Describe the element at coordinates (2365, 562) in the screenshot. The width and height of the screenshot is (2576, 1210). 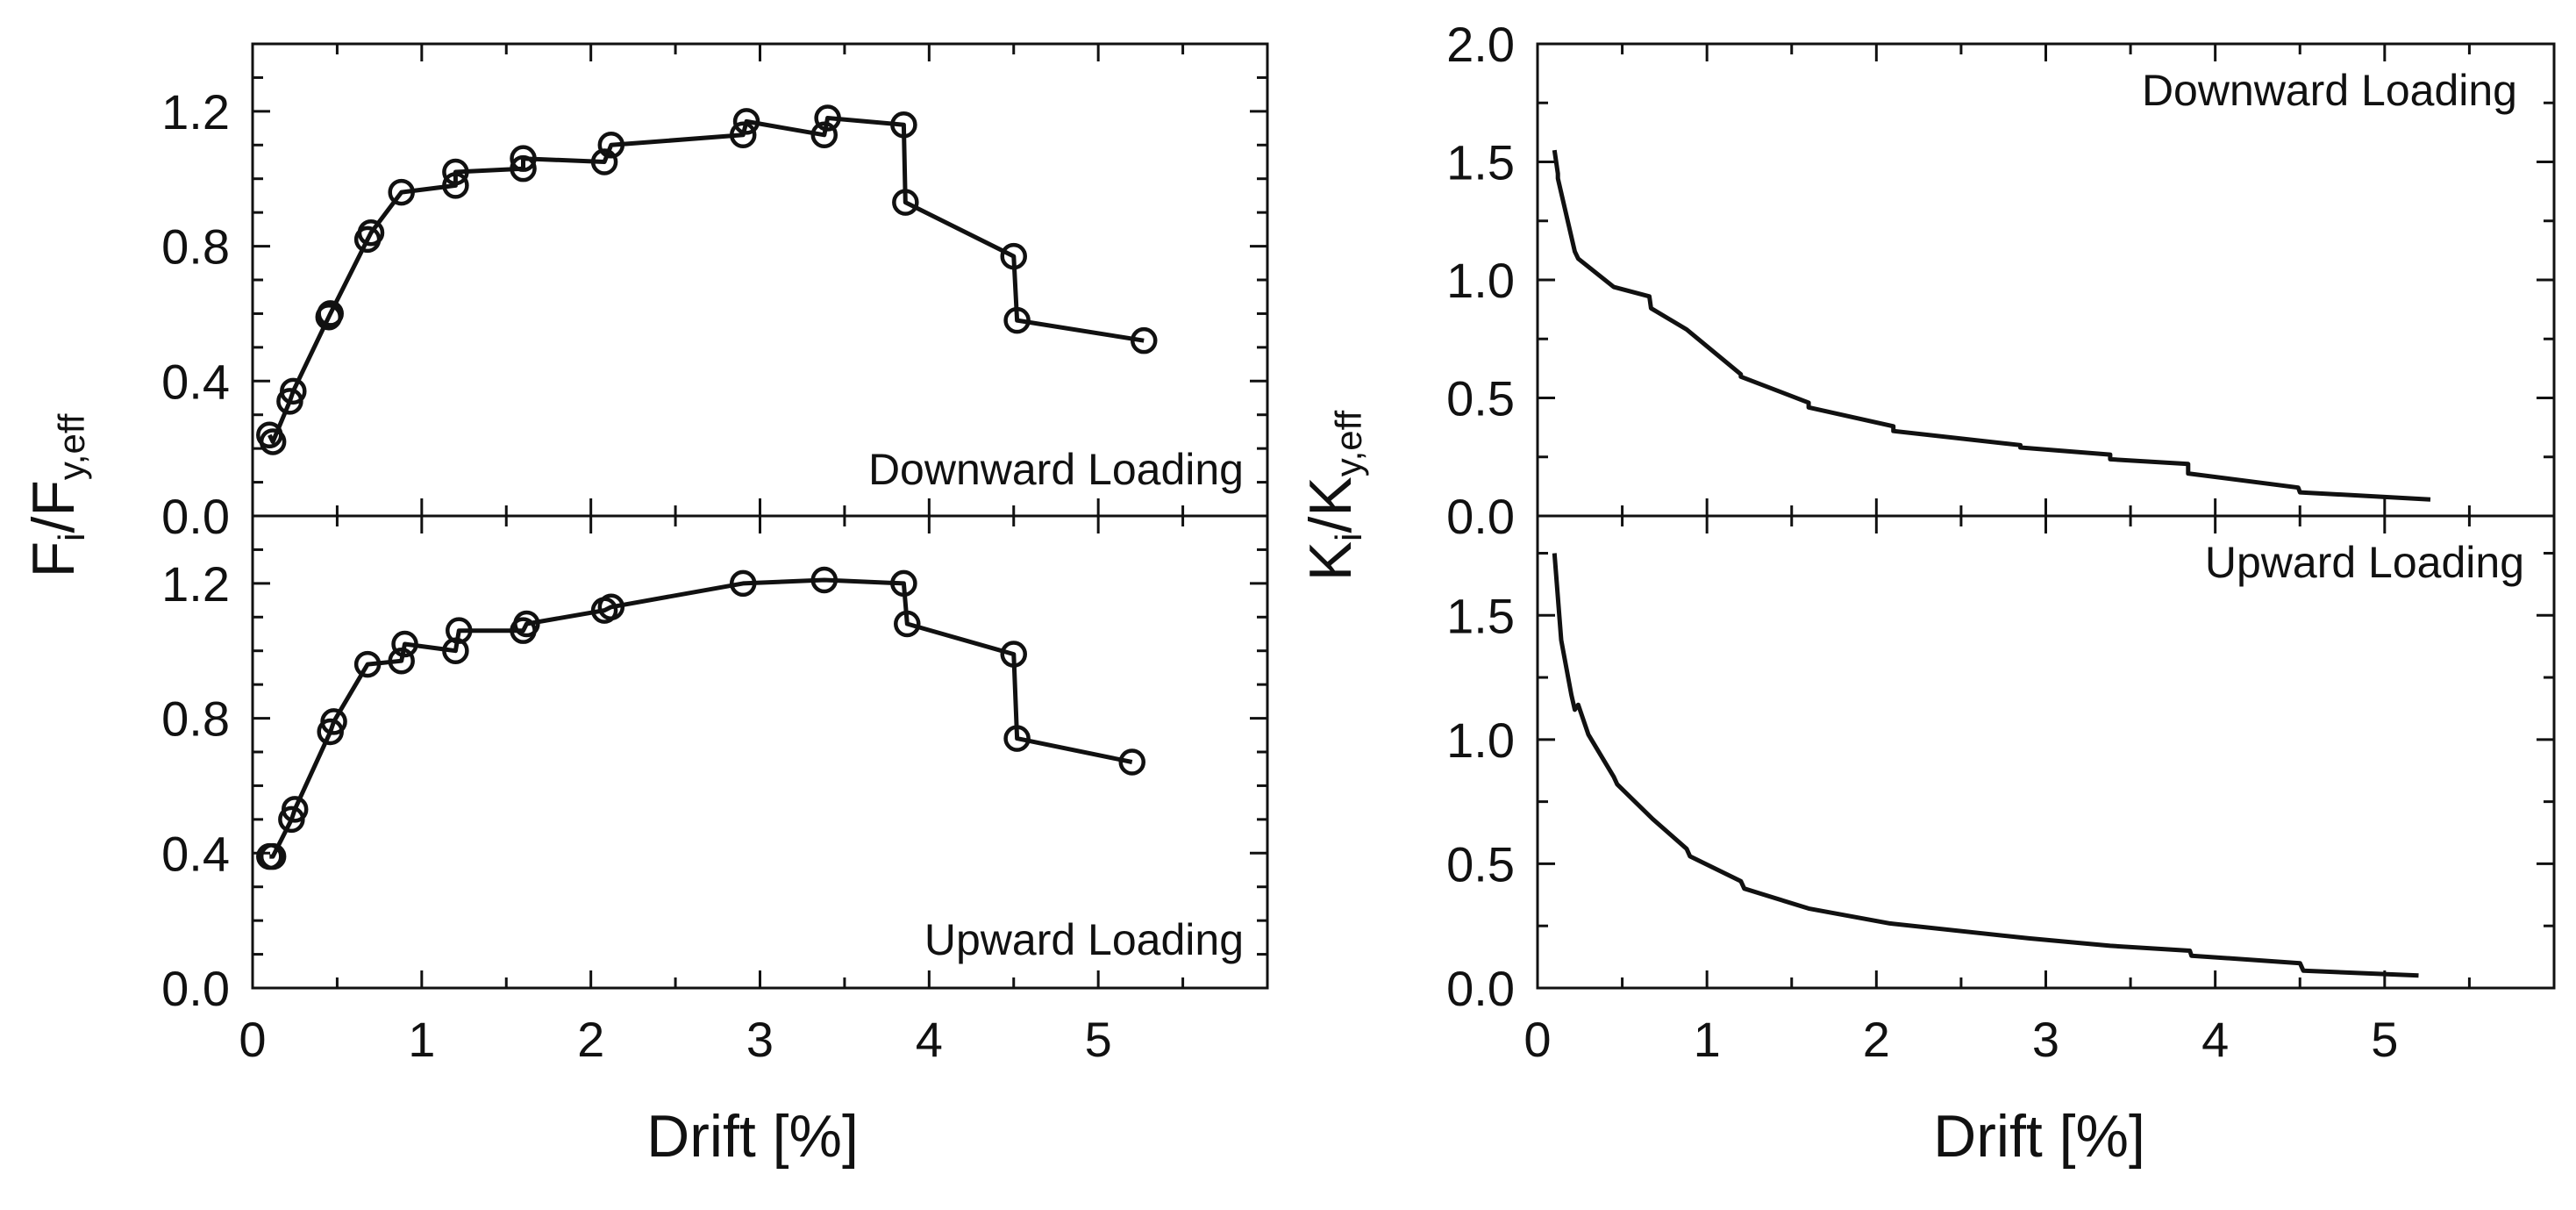
I see `annotation-right-bottom: Upward Loading` at that location.